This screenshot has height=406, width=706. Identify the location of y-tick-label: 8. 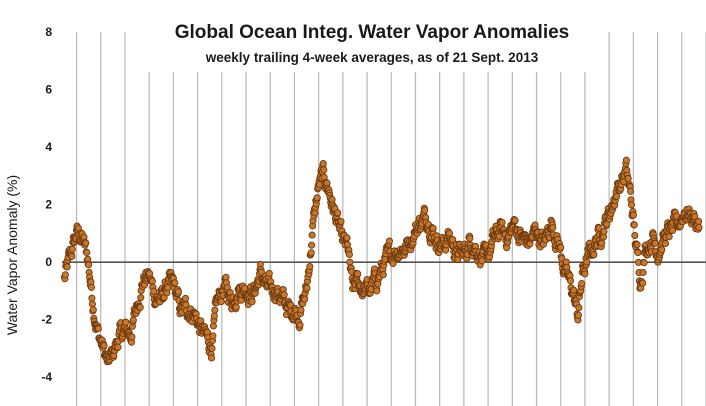
(48, 32).